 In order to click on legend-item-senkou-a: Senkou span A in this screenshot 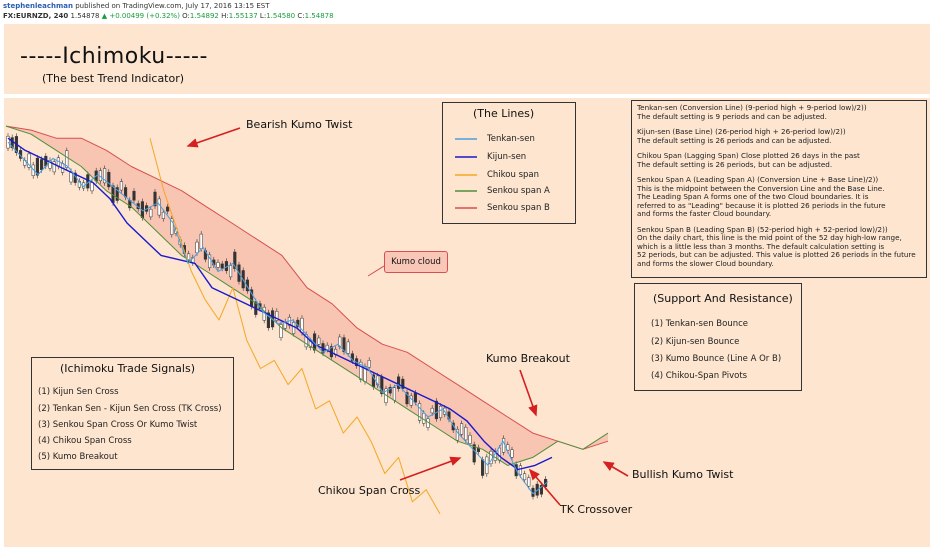, I will do `click(518, 191)`.